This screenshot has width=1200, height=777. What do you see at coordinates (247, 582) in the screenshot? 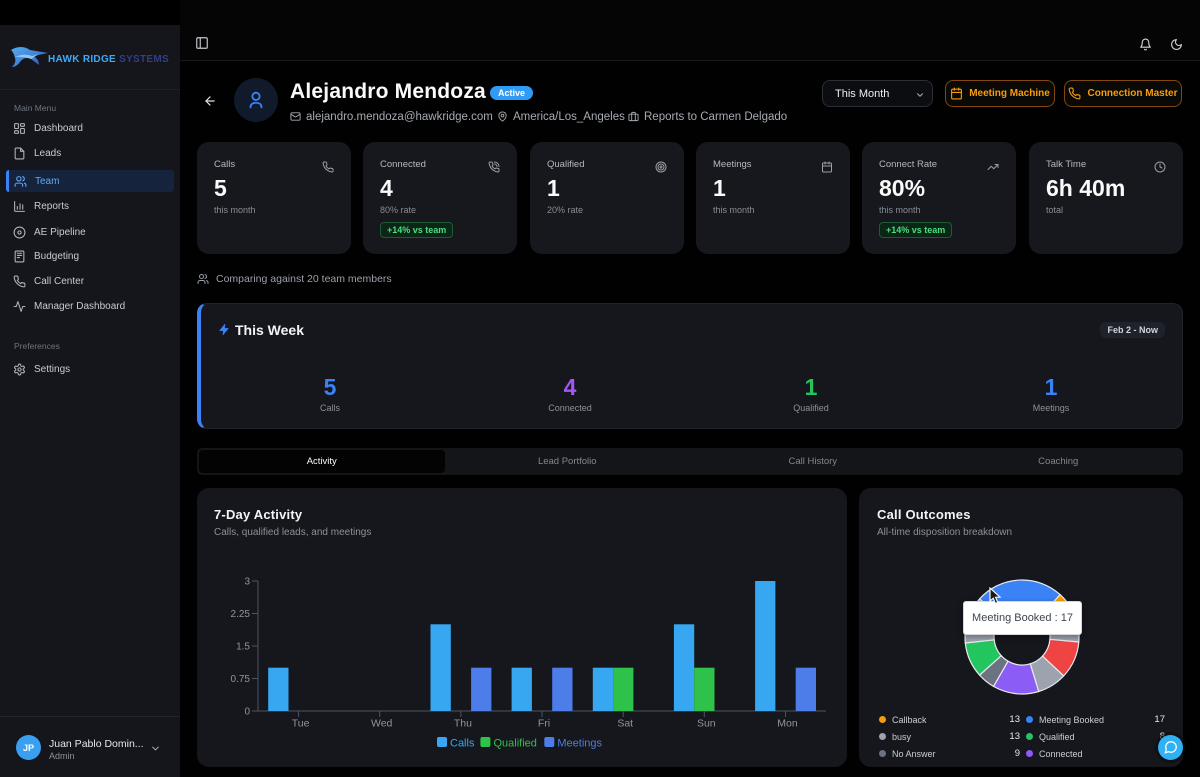
I see `svg-text: 3` at bounding box center [247, 582].